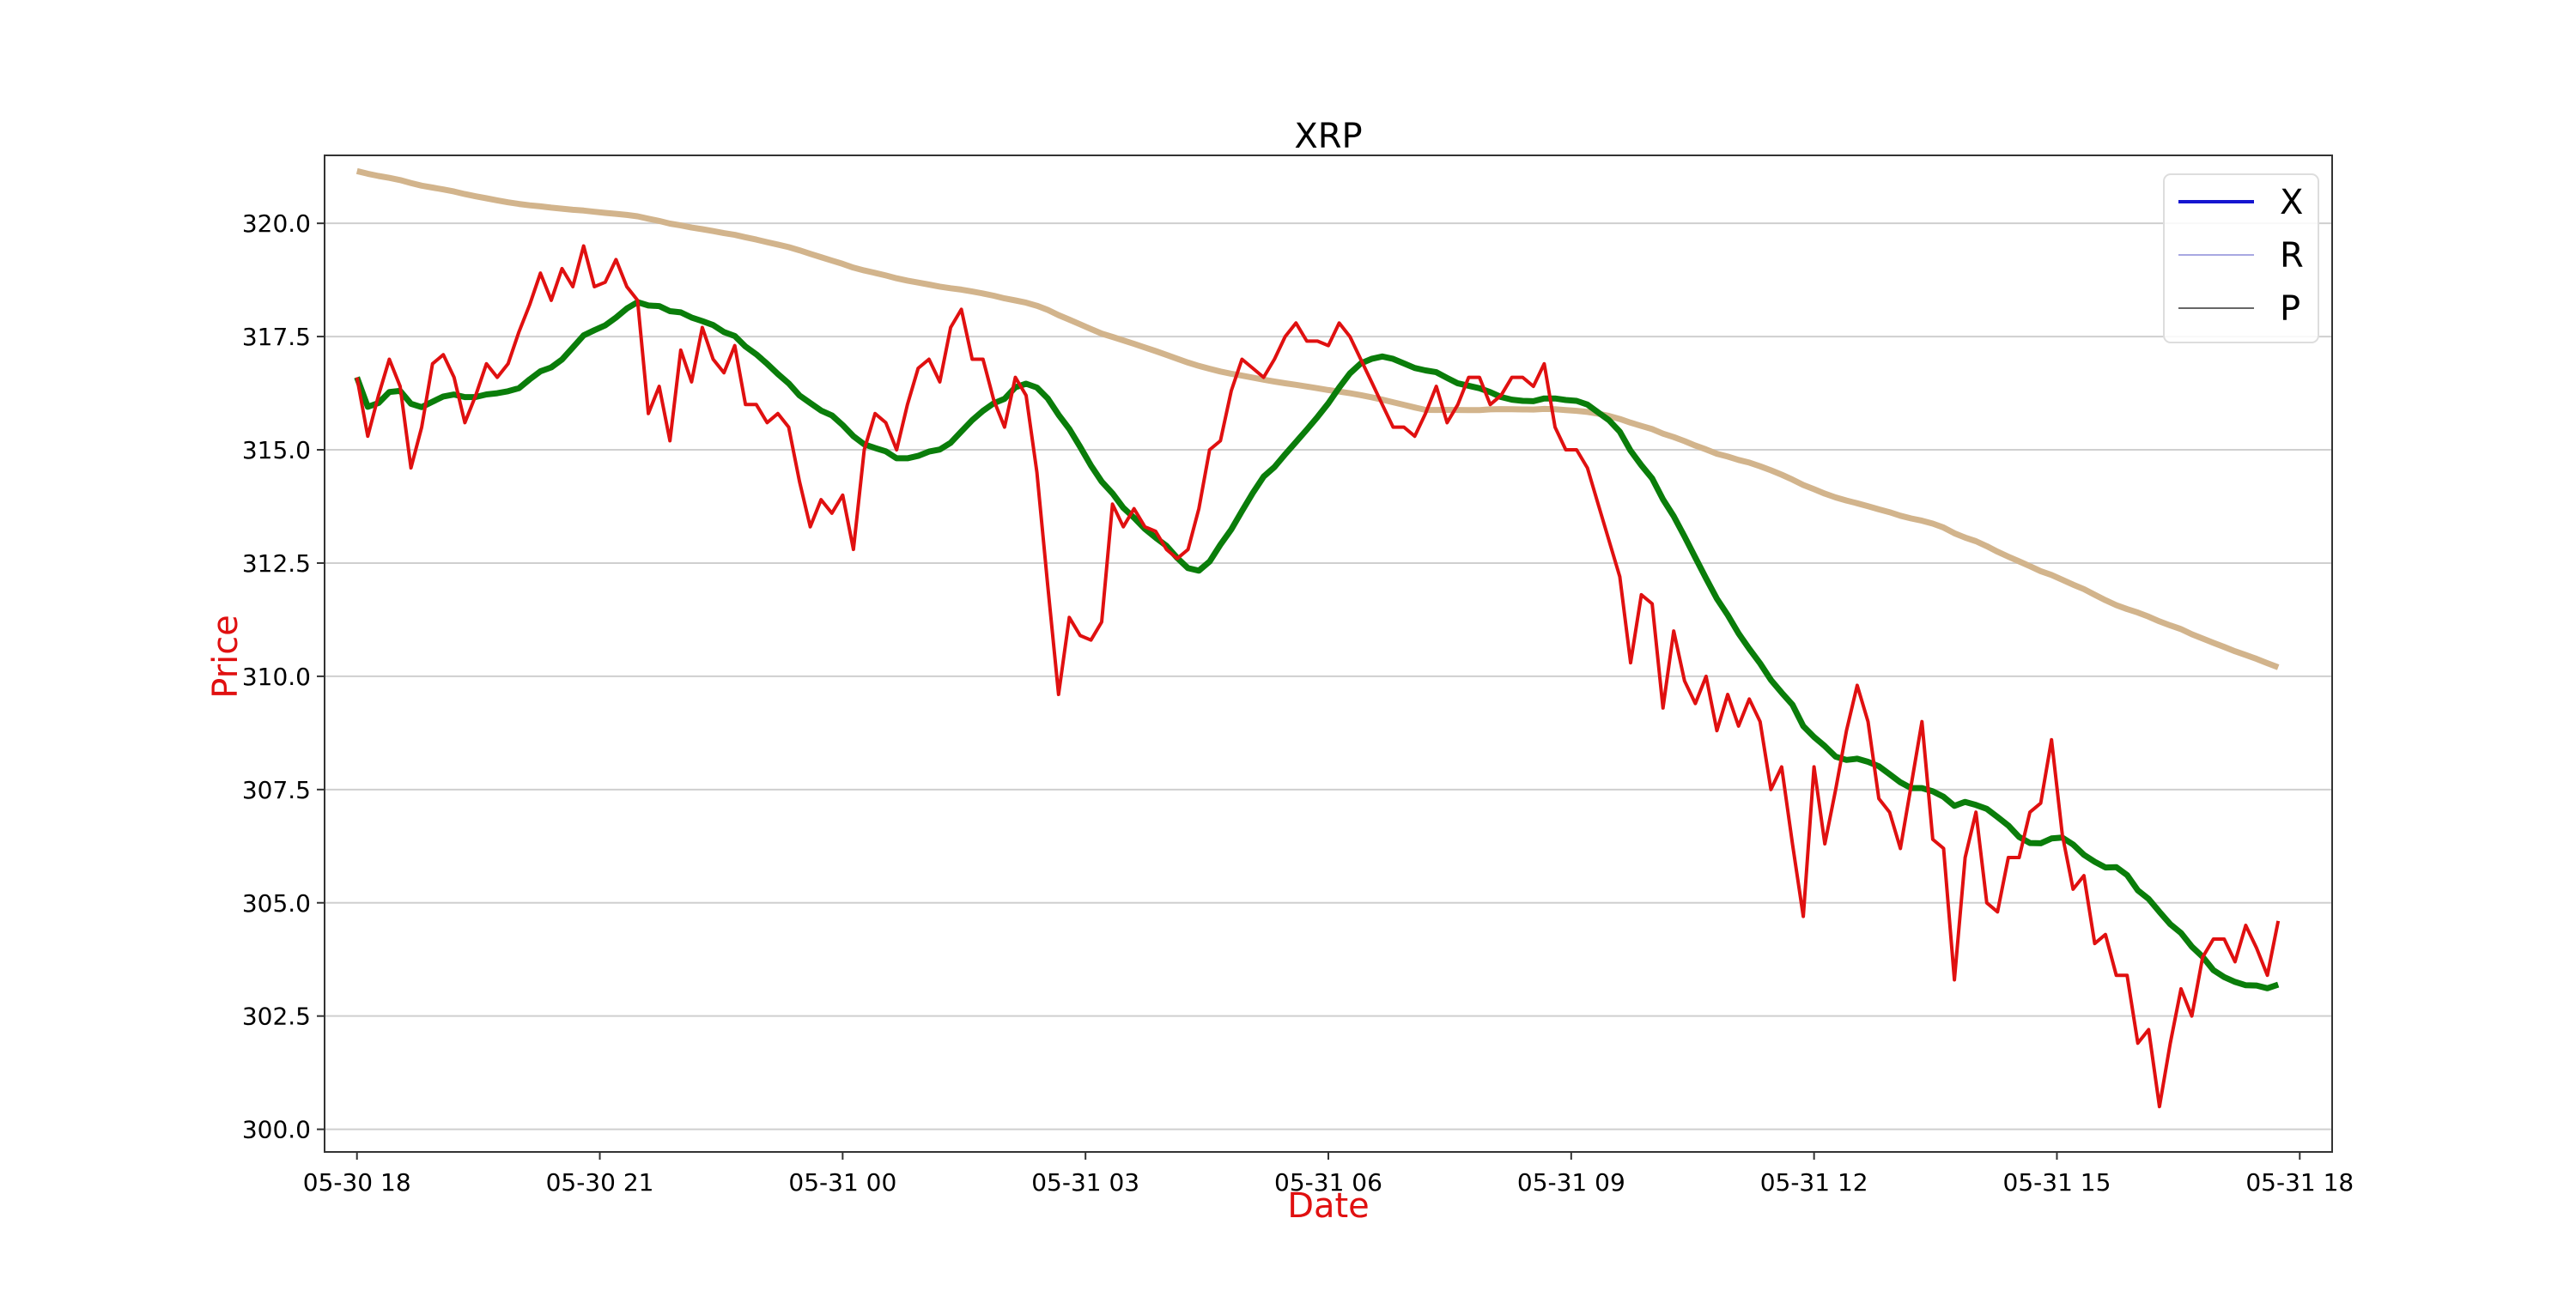 This screenshot has width=2576, height=1291. I want to click on y-tick-label: 302.5, so click(276, 1017).